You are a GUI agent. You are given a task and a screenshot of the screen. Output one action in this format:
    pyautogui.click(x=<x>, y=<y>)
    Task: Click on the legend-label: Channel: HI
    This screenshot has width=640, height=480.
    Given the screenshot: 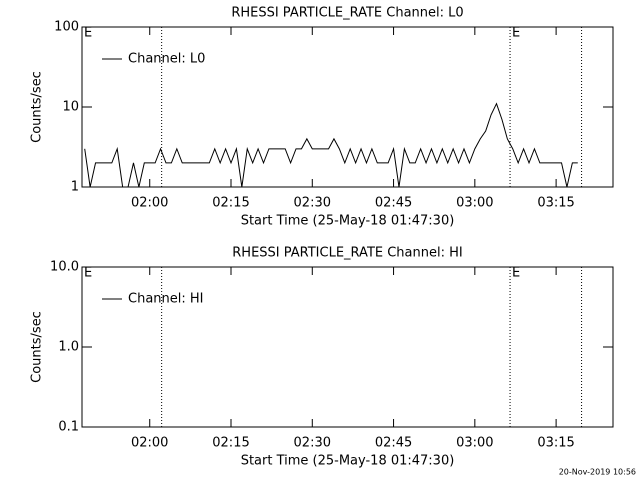 What is the action you would take?
    pyautogui.click(x=166, y=299)
    